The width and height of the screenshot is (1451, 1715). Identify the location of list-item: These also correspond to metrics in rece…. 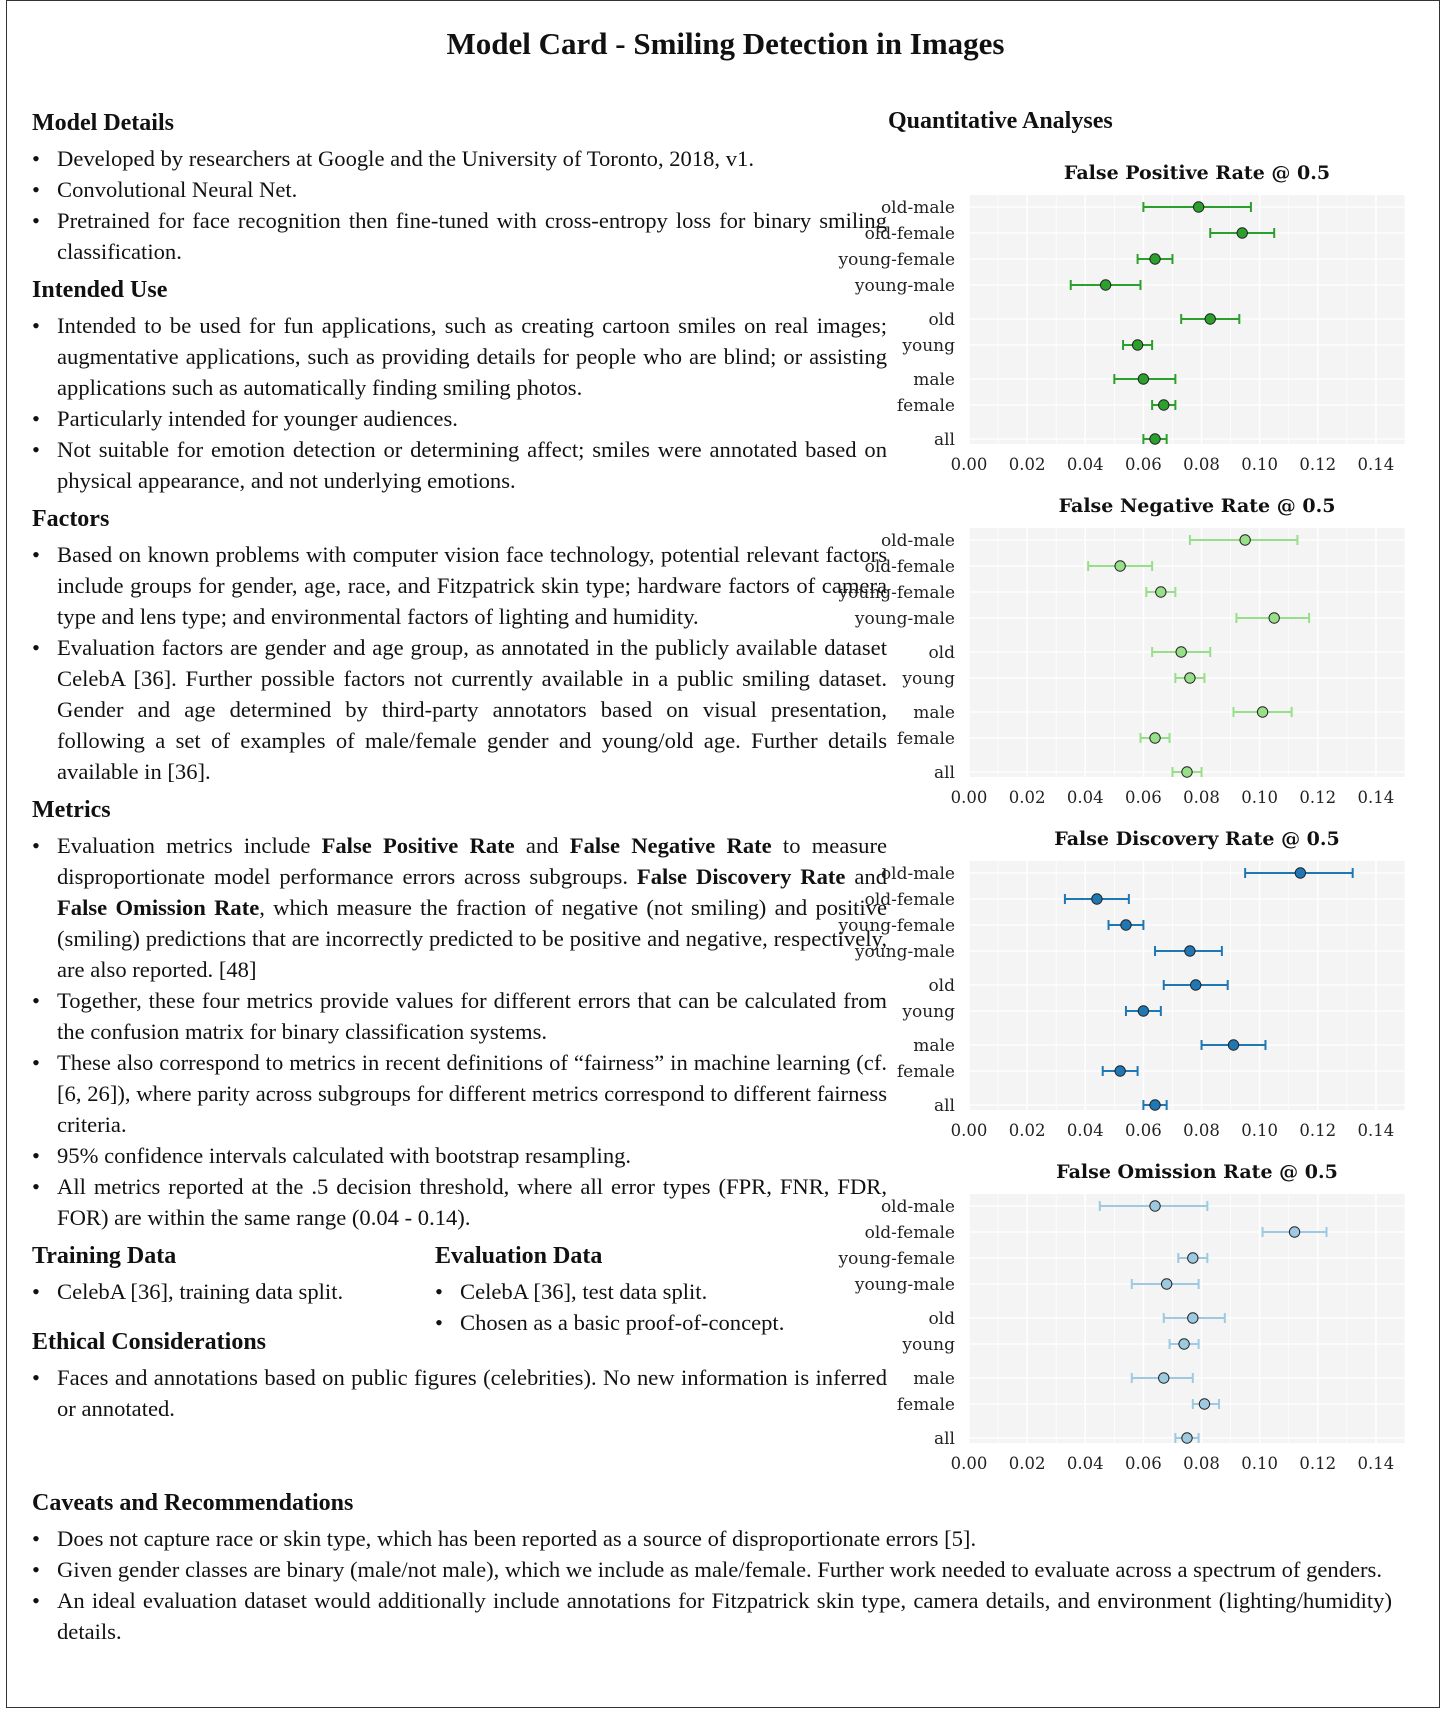
(459, 1093).